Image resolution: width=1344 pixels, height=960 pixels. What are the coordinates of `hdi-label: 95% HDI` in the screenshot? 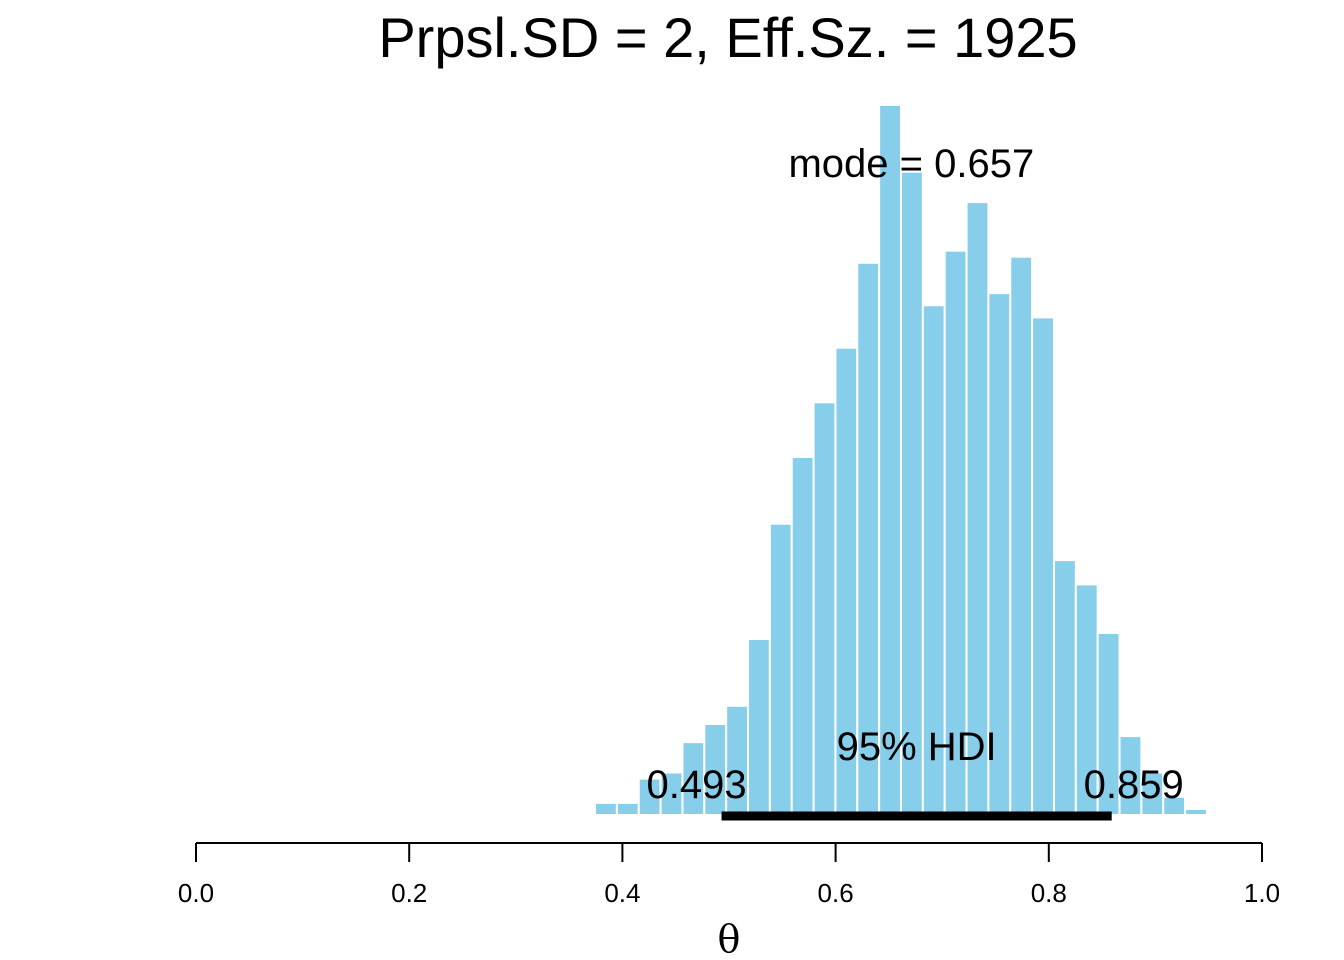 It's located at (917, 747).